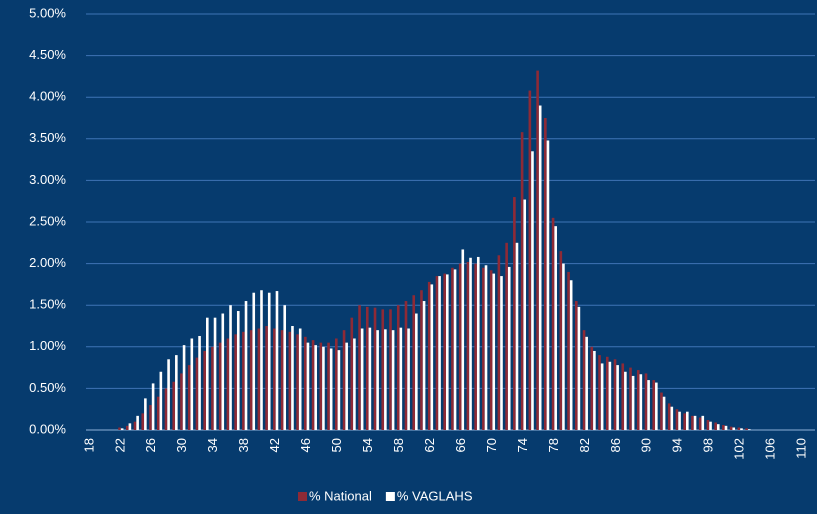 The width and height of the screenshot is (817, 514). Describe the element at coordinates (47, 179) in the screenshot. I see `y-tick-label: 3.00%` at that location.